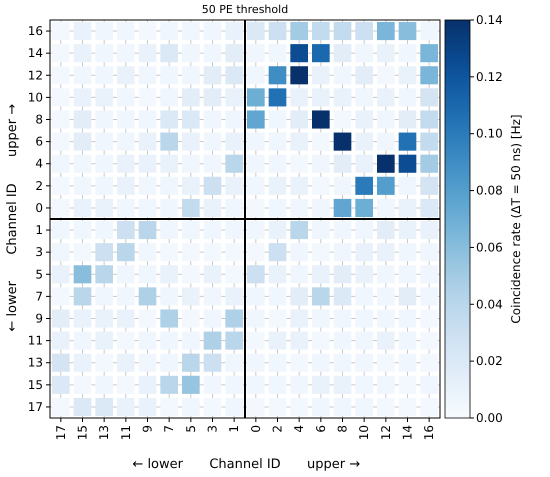 This screenshot has height=477, width=550. I want to click on y-tick-label: 2, so click(39, 185).